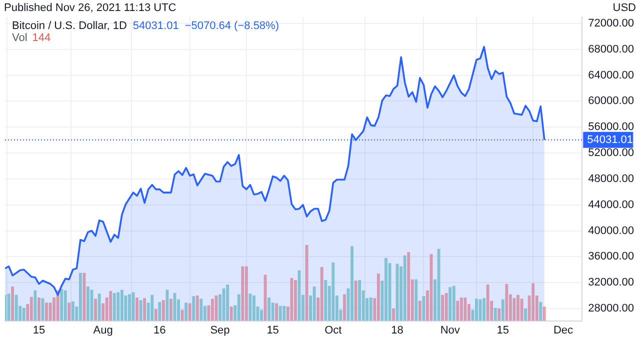 The width and height of the screenshot is (640, 358). I want to click on y-tick-label: 52000.00, so click(611, 153).